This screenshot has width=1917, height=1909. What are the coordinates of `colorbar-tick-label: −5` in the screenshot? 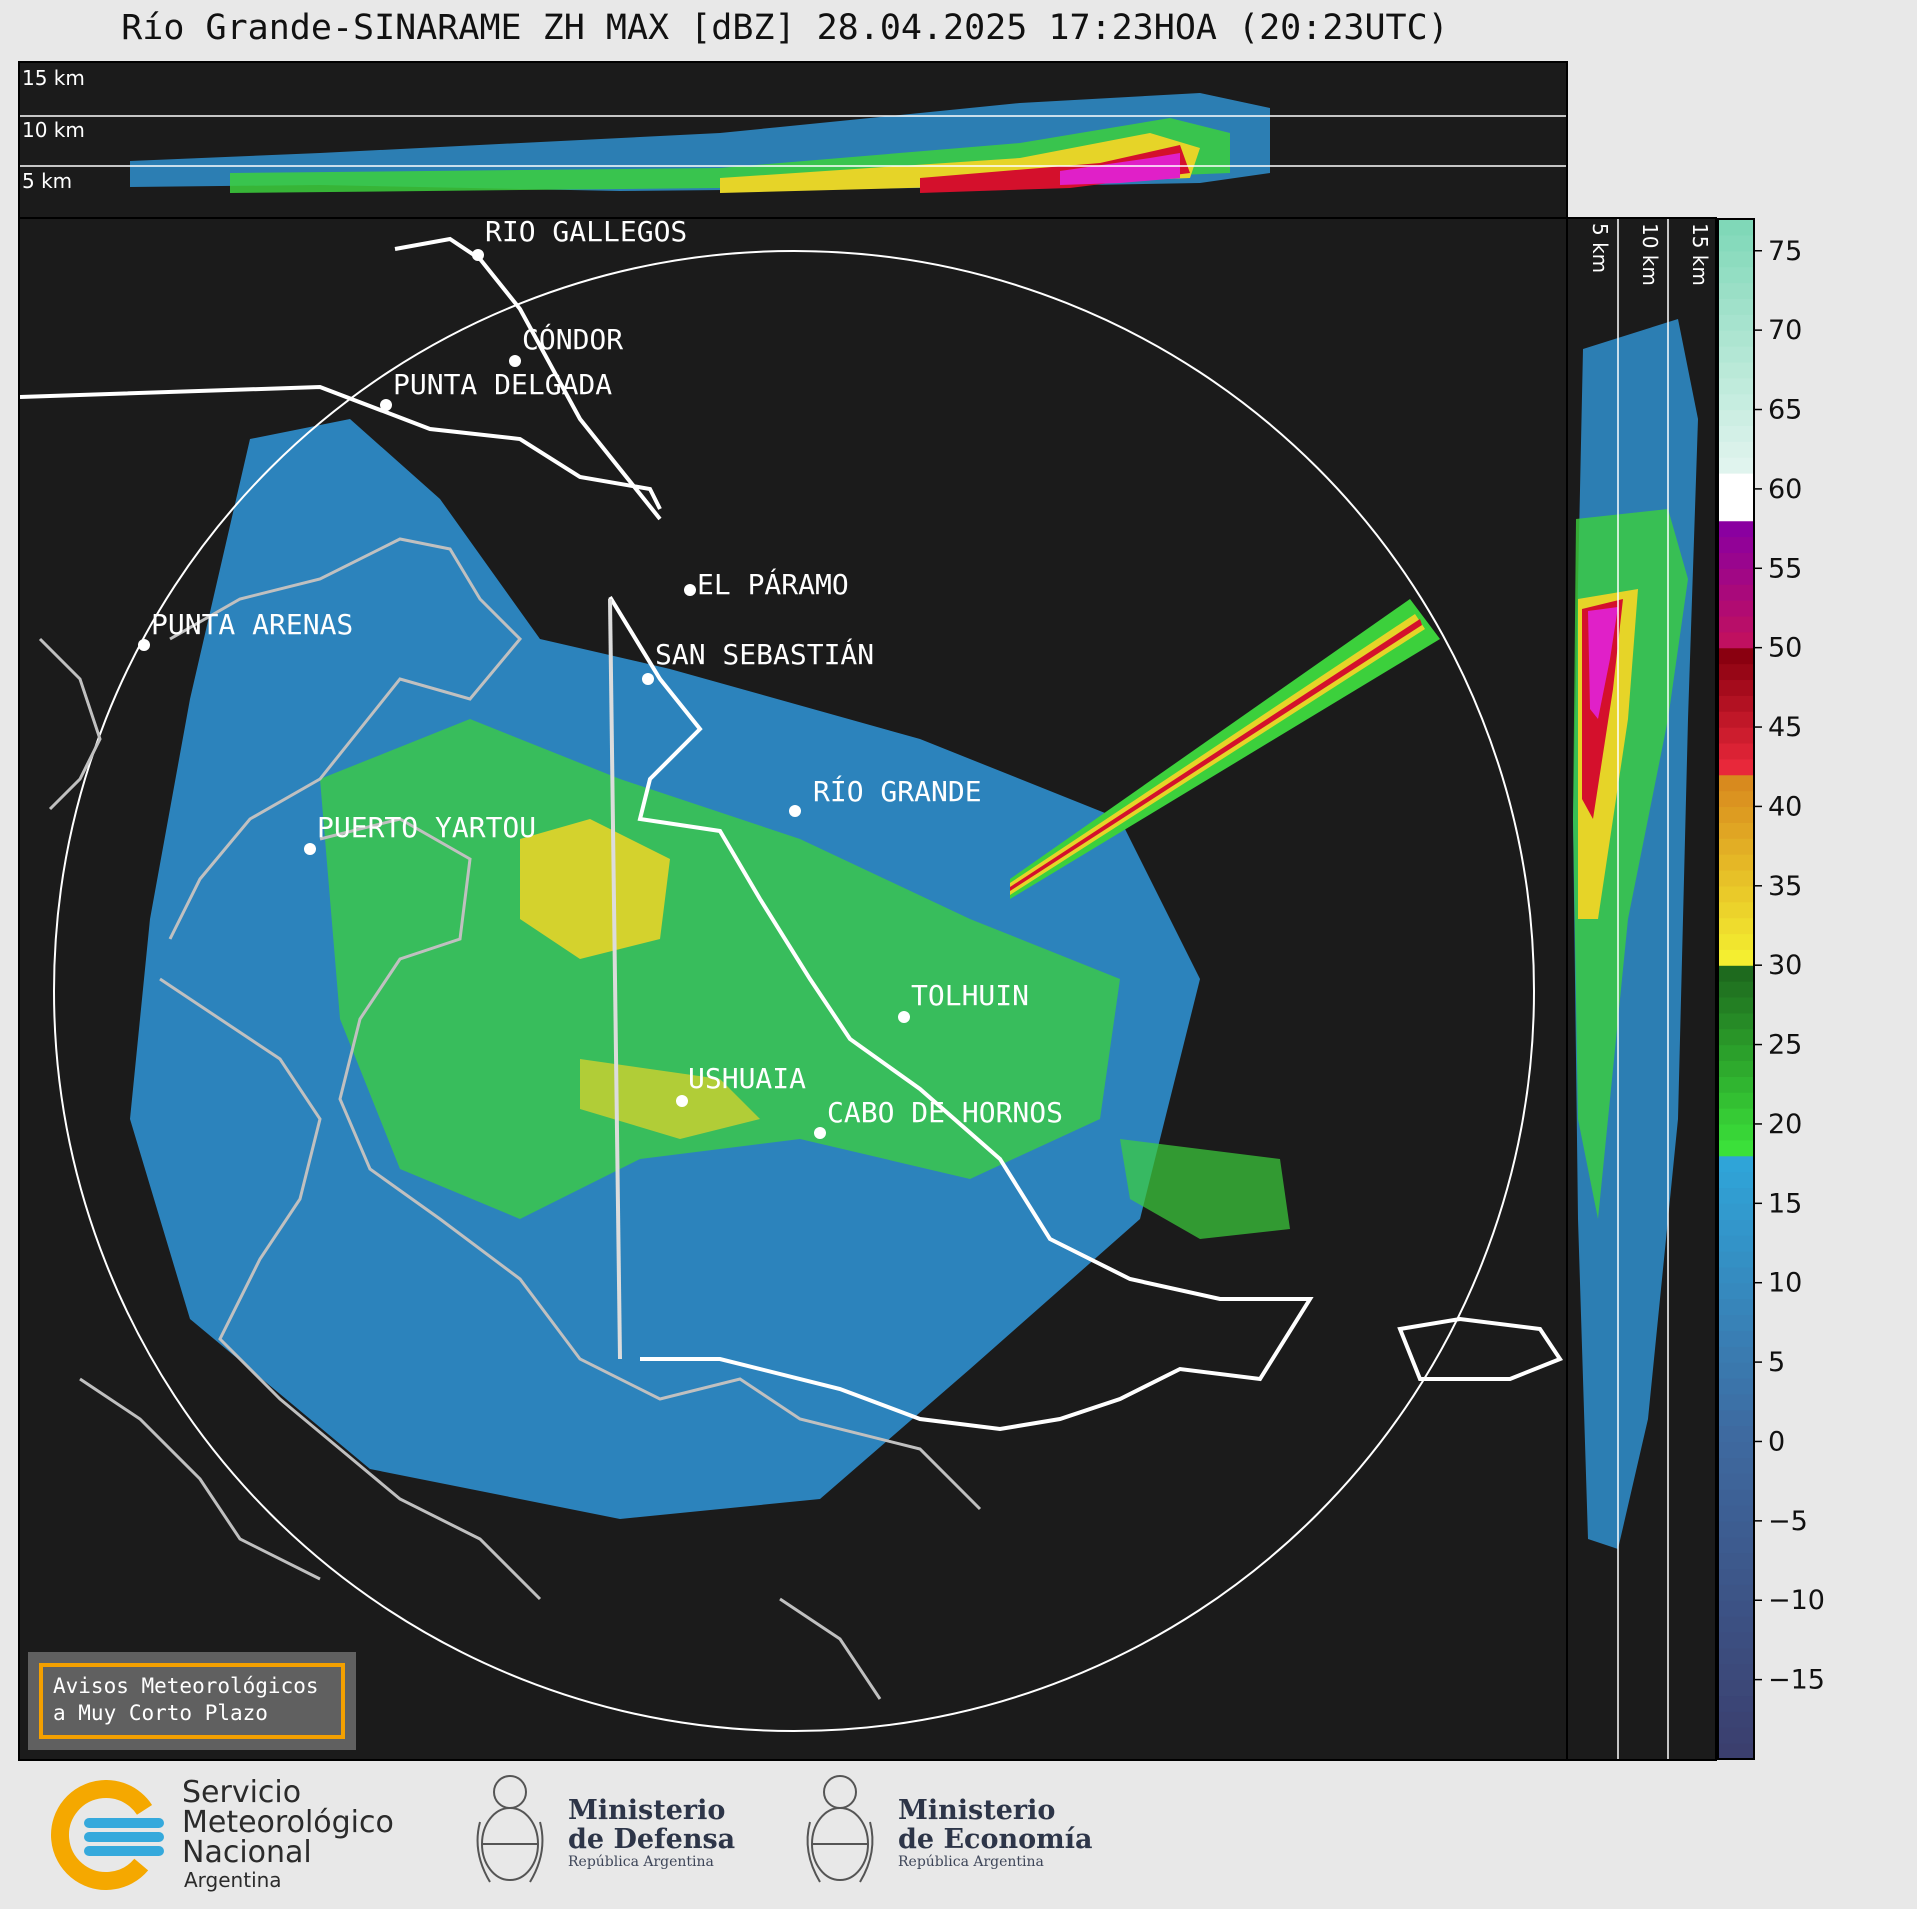 It's located at (1788, 1521).